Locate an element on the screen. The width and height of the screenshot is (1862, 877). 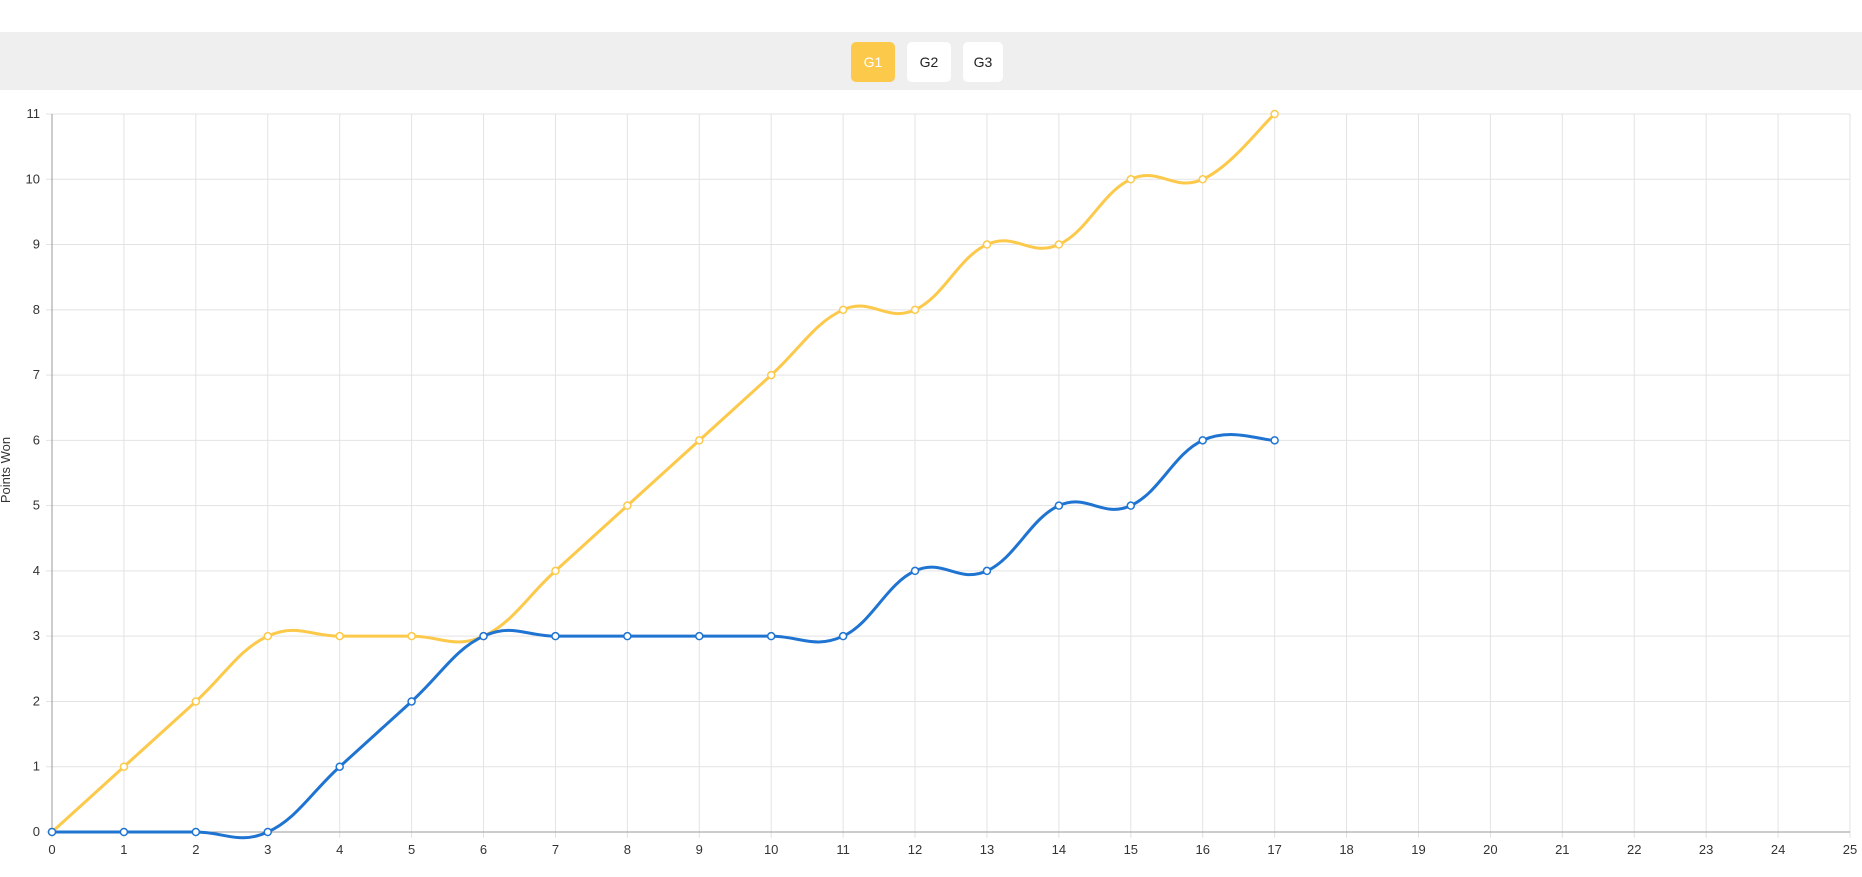
x-tick-label: 16 is located at coordinates (1202, 849).